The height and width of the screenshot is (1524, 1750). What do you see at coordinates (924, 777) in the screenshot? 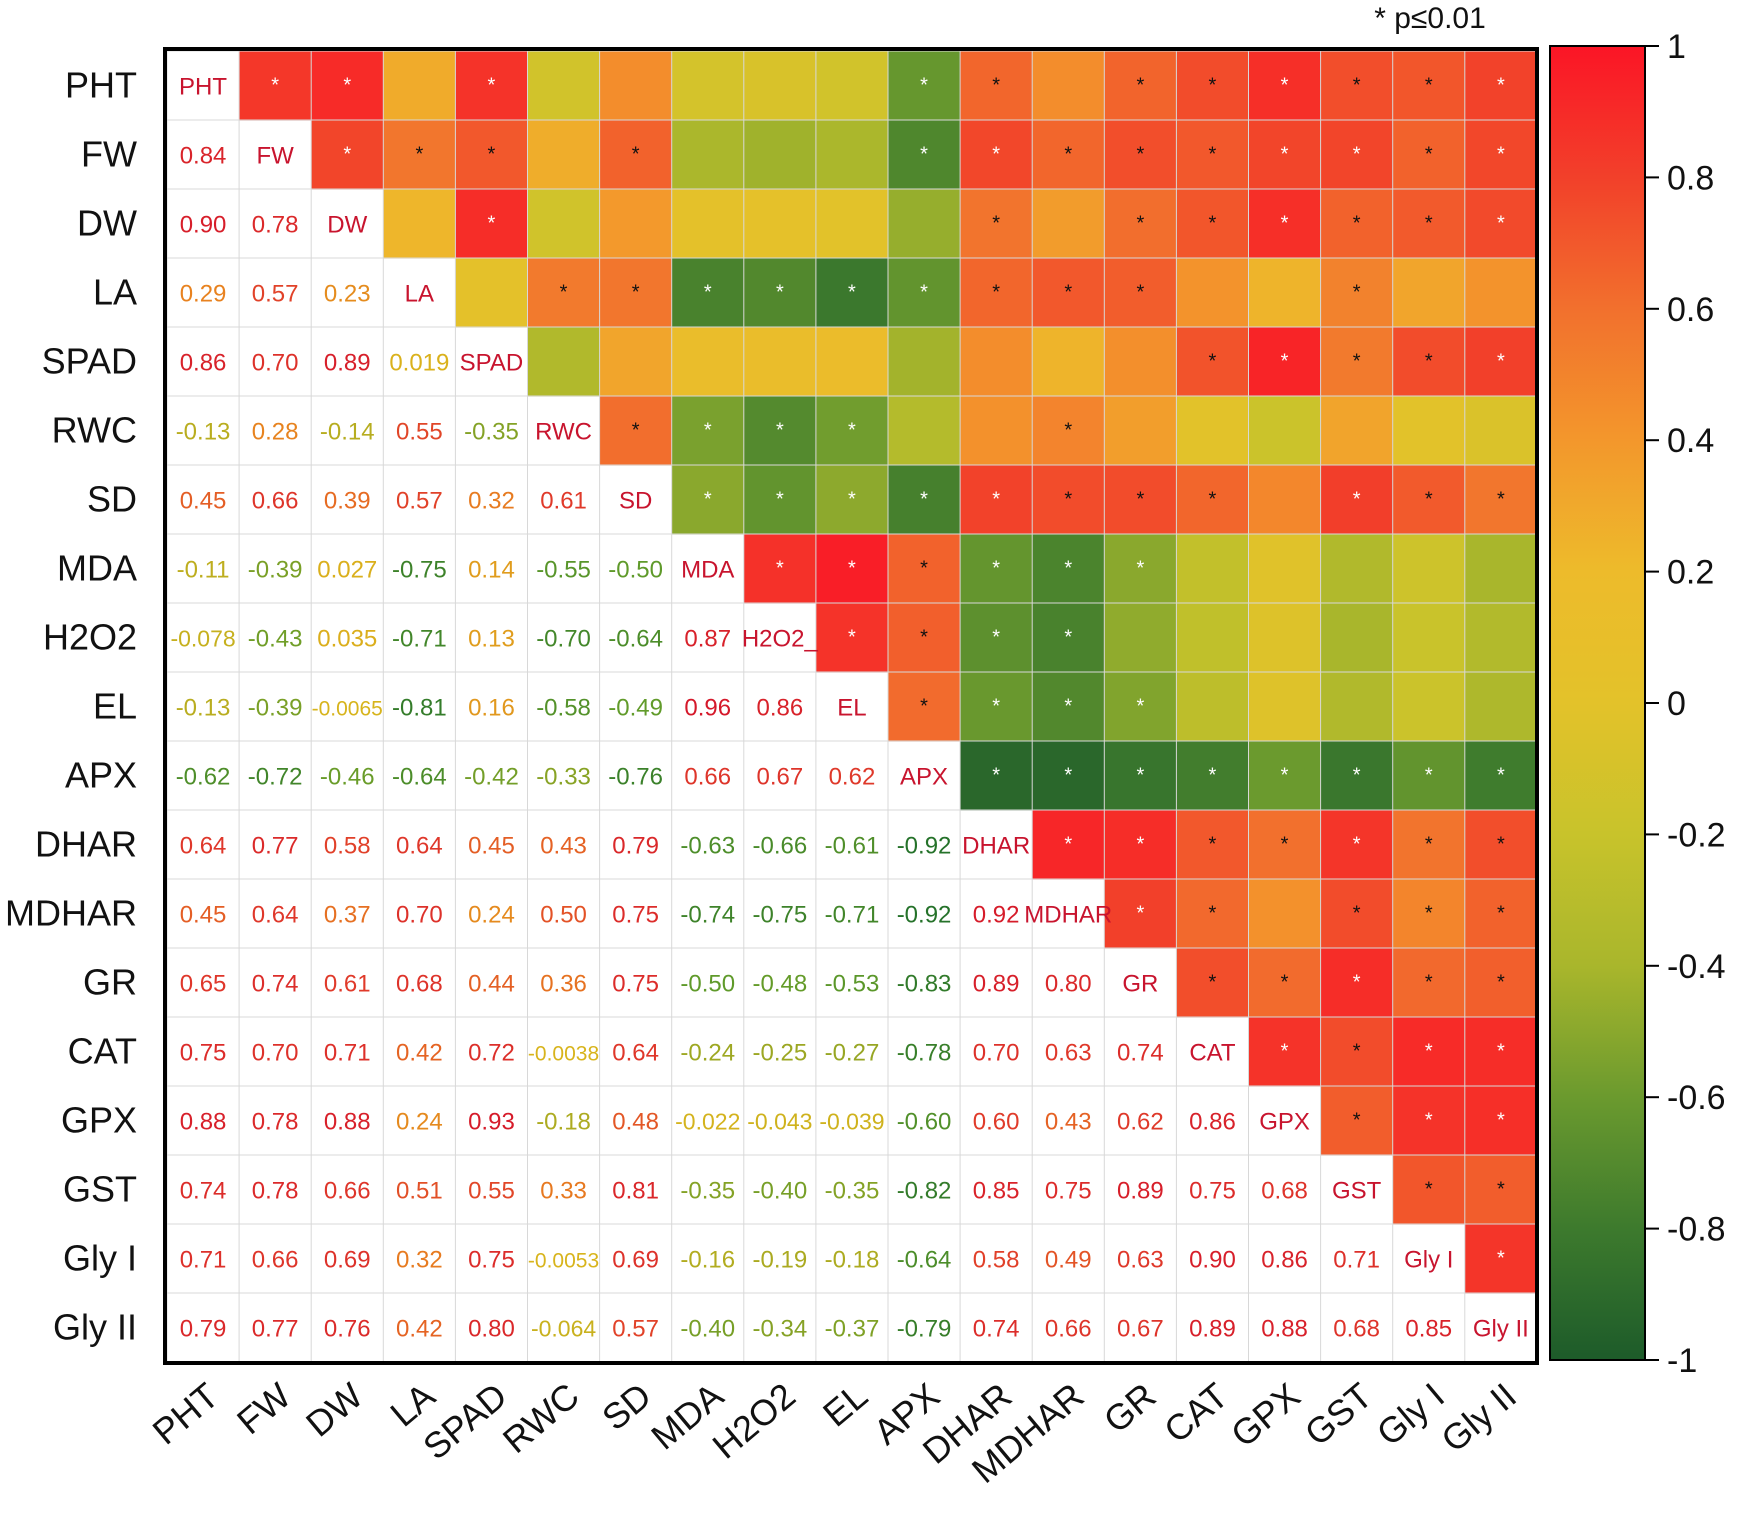
I see `diagonal-label: APX` at bounding box center [924, 777].